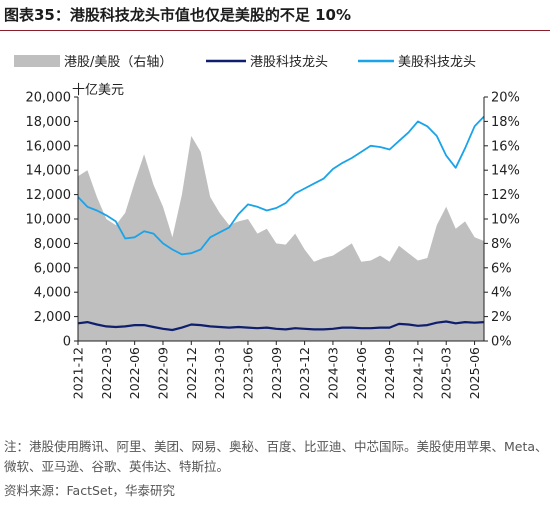  I want to click on left-tick-label: 10,000, so click(49, 220).